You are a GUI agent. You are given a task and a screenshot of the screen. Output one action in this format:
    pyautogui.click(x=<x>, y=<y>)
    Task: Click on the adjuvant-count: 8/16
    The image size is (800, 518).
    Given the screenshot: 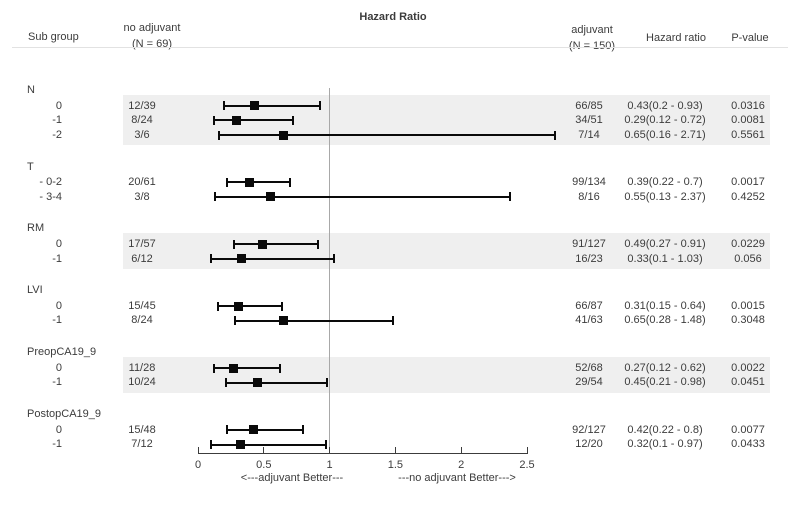 What is the action you would take?
    pyautogui.click(x=589, y=196)
    